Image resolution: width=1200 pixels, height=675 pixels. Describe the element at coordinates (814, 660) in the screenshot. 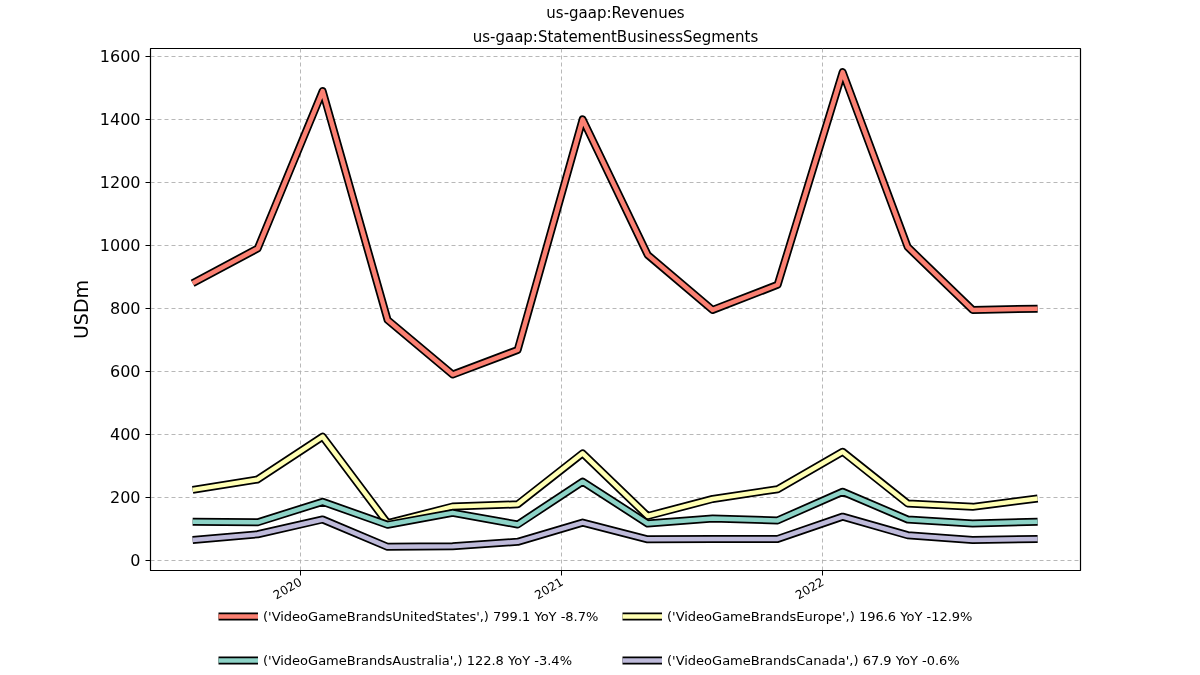

I see `legend-label: ('VideoGameBrandsCanada',) 67.9 YoY -0.6%` at that location.